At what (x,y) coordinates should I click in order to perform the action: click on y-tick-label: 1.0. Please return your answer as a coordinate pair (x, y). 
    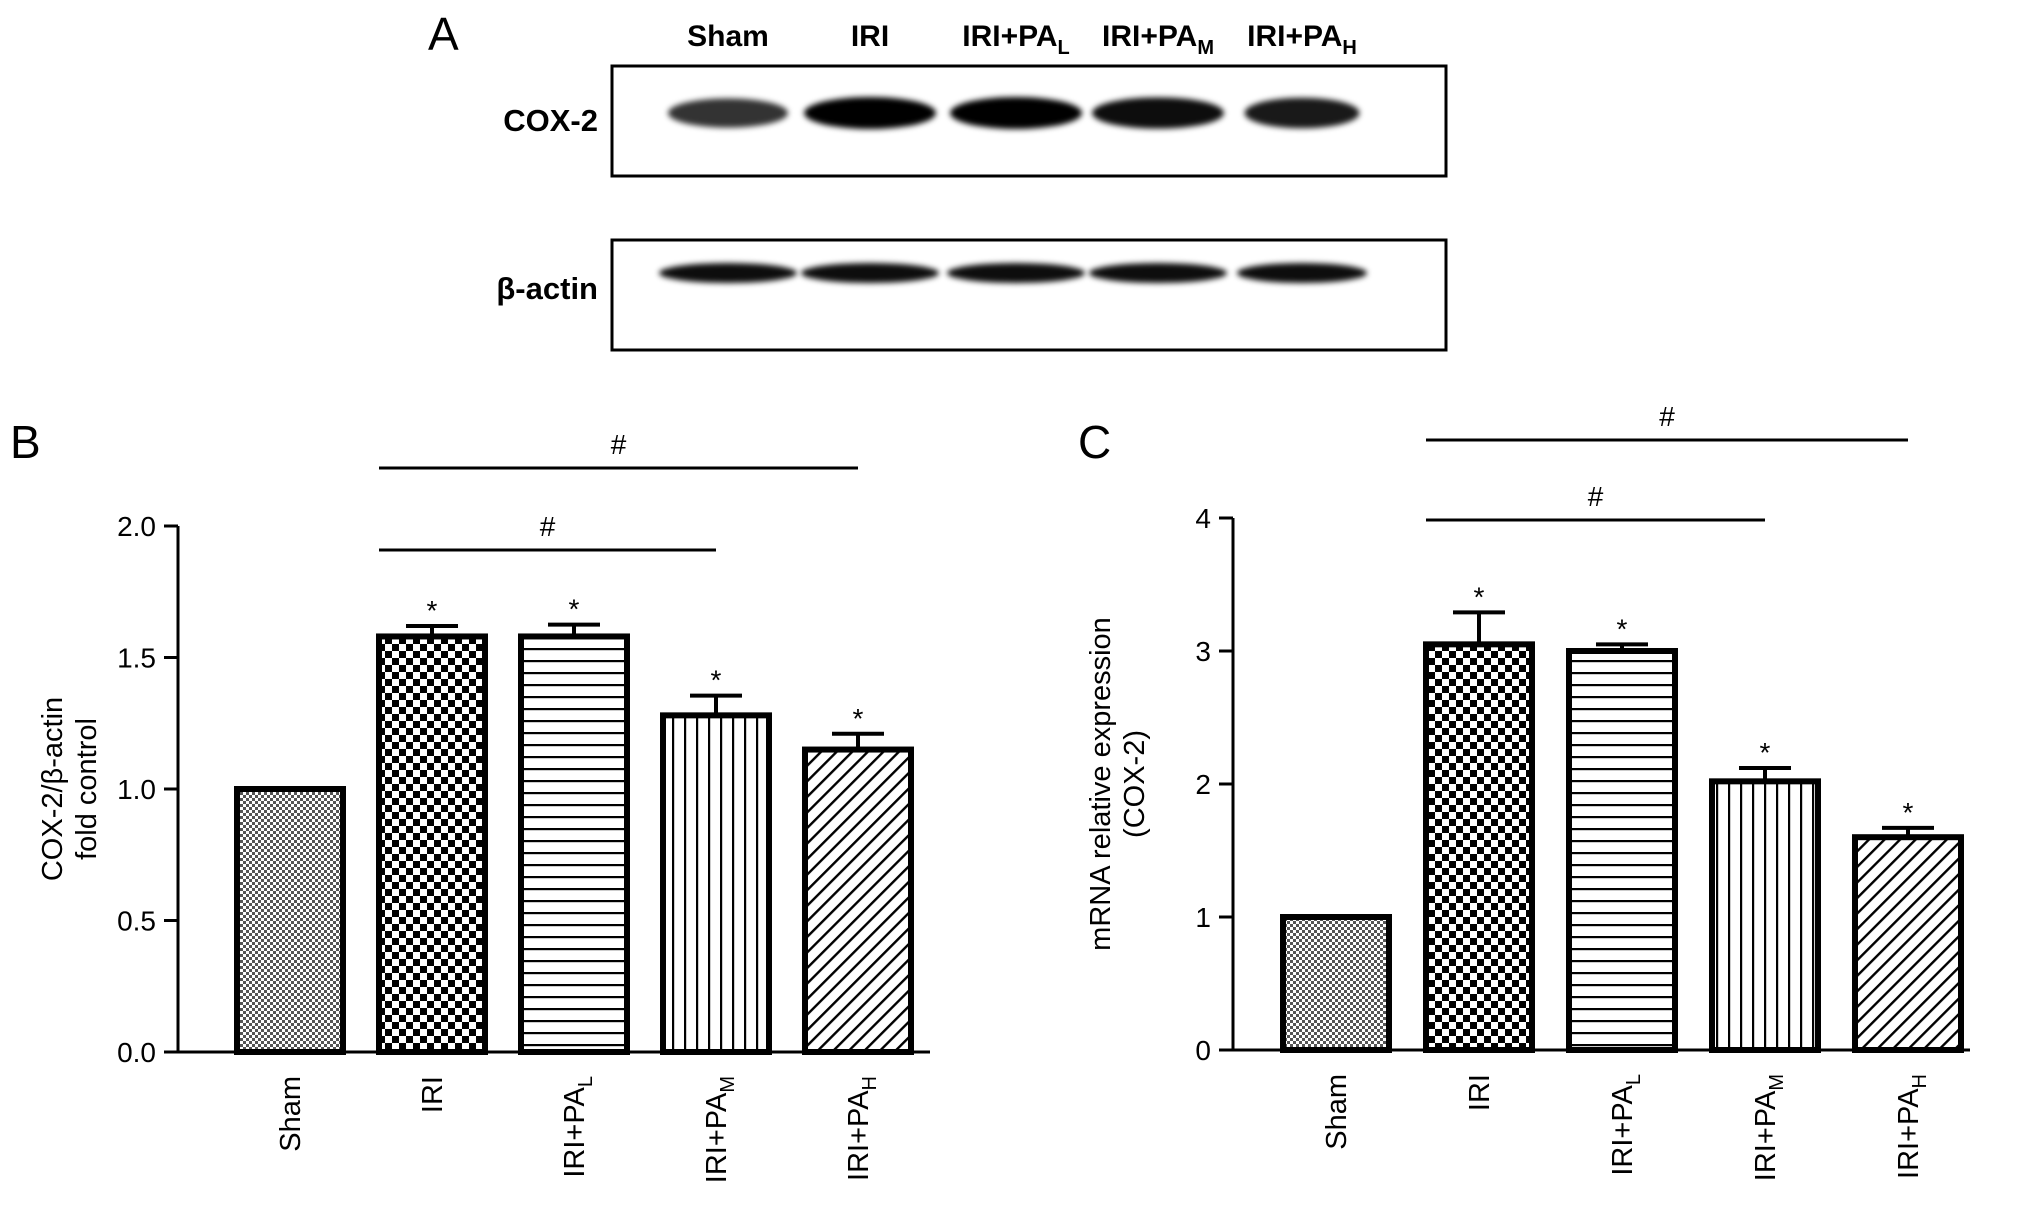
    Looking at the image, I should click on (136, 789).